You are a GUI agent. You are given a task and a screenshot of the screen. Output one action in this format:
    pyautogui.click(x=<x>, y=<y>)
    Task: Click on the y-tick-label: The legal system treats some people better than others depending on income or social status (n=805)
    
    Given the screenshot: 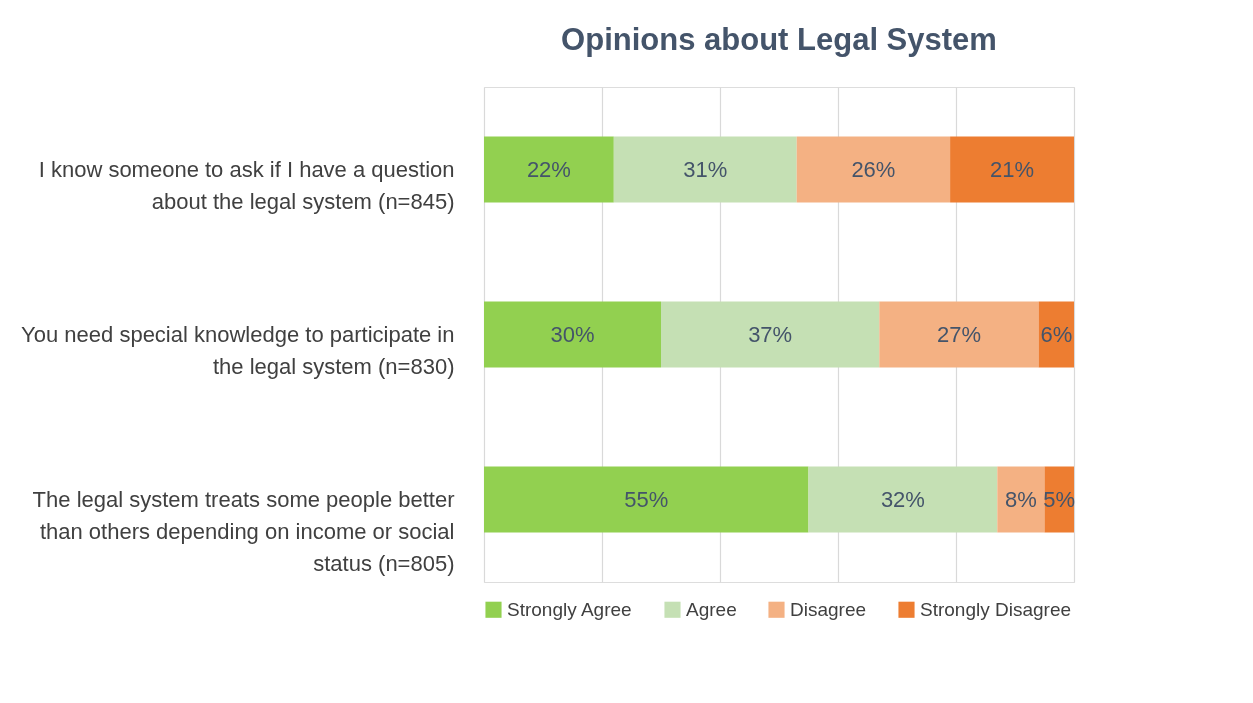 What is the action you would take?
    pyautogui.click(x=243, y=531)
    